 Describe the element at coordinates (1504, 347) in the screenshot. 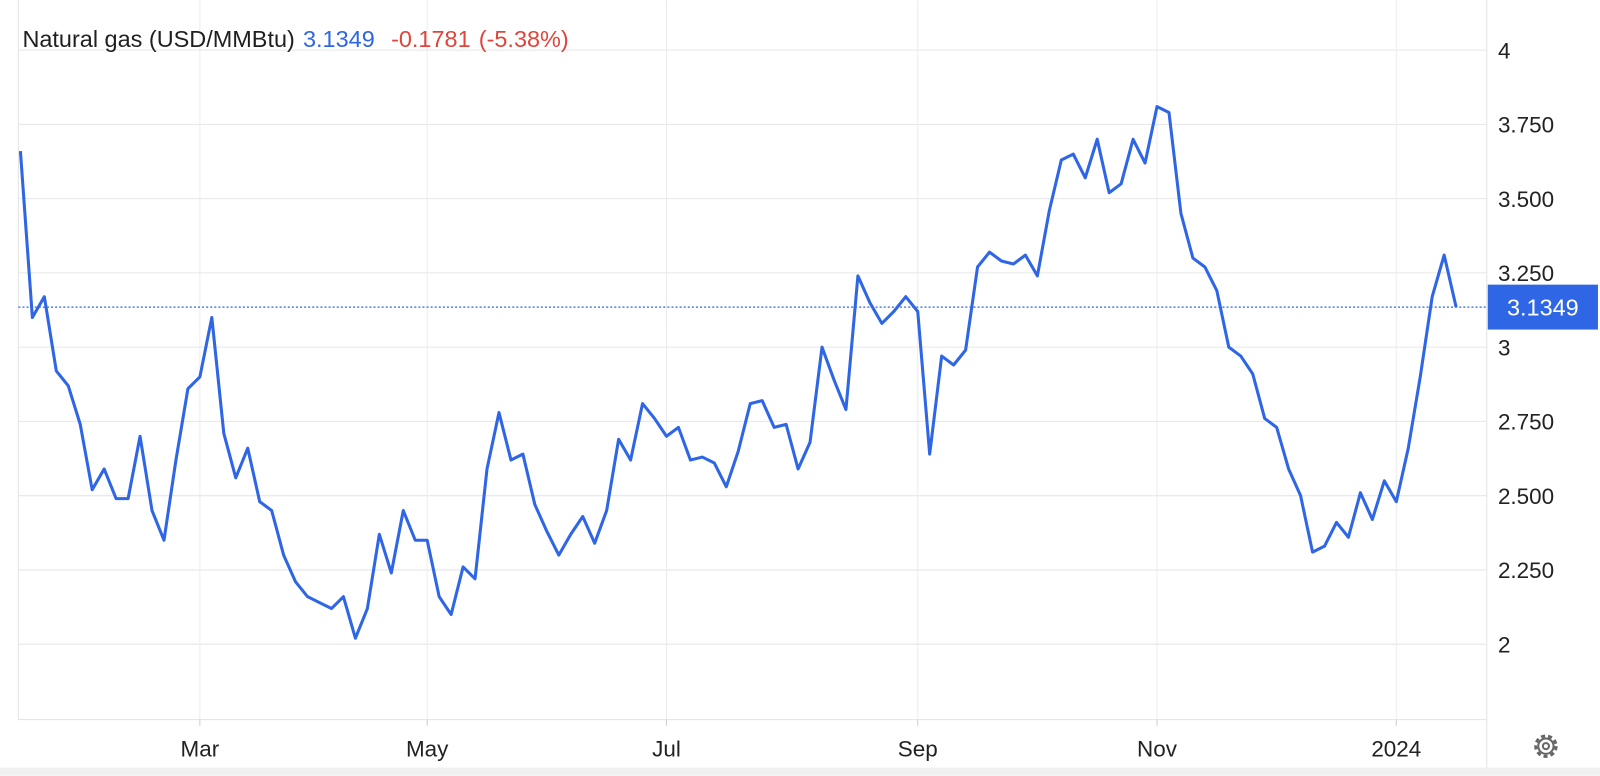

I see `y-tick-label: 3` at that location.